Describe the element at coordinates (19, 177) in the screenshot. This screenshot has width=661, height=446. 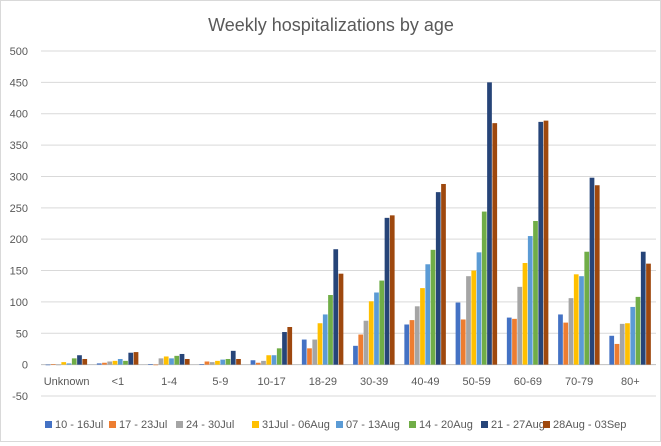
I see `y-tick-label: 300` at that location.